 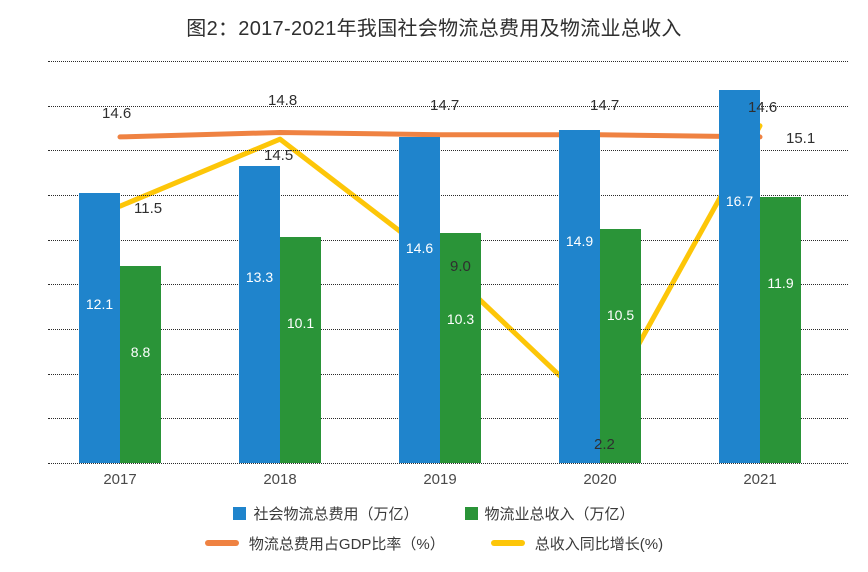 I want to click on bar-value-label: 10.3, so click(x=460, y=318).